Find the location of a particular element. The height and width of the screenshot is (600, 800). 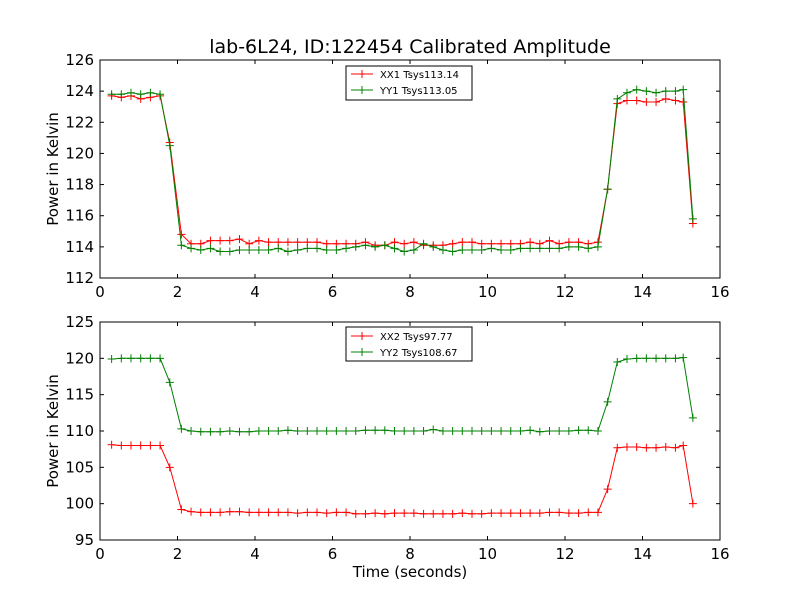

top-y-tick-label: 120 is located at coordinates (79, 153).